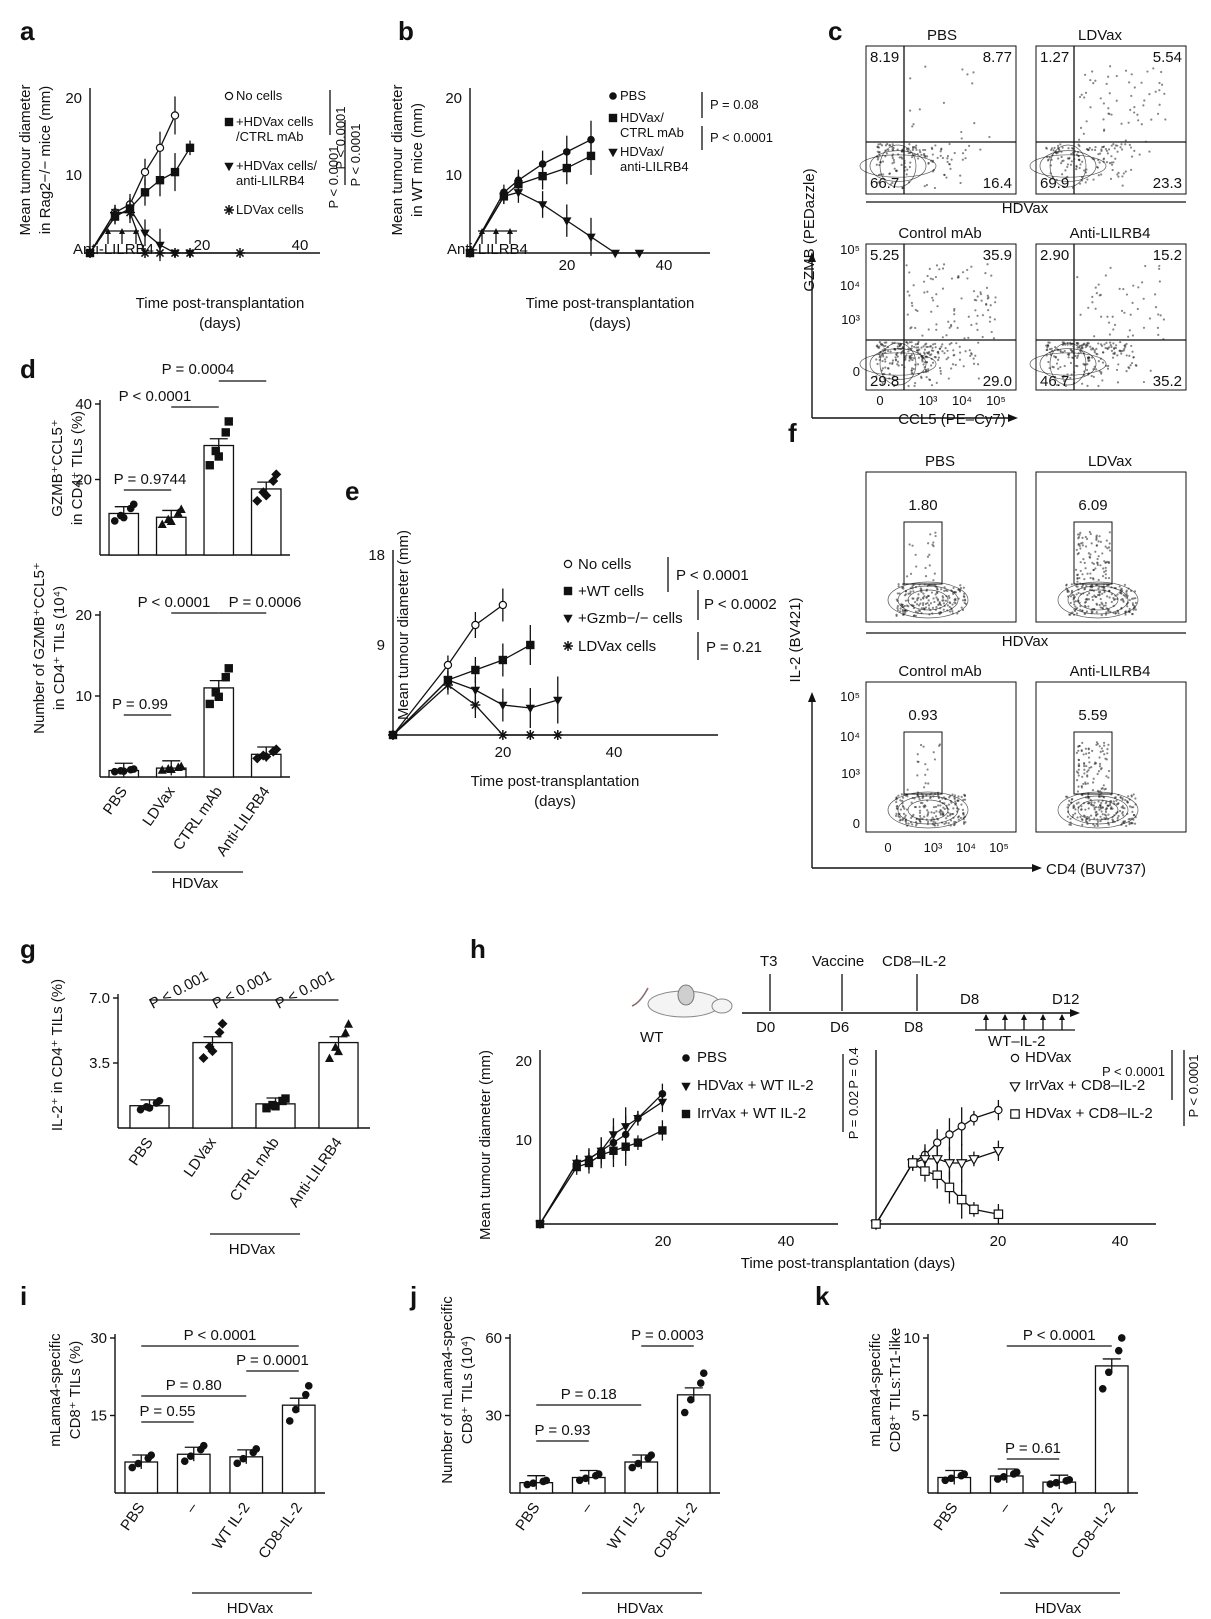 This screenshot has height=1619, width=1211. What do you see at coordinates (200, 1157) in the screenshot?
I see `g-category-label: LDVax` at bounding box center [200, 1157].